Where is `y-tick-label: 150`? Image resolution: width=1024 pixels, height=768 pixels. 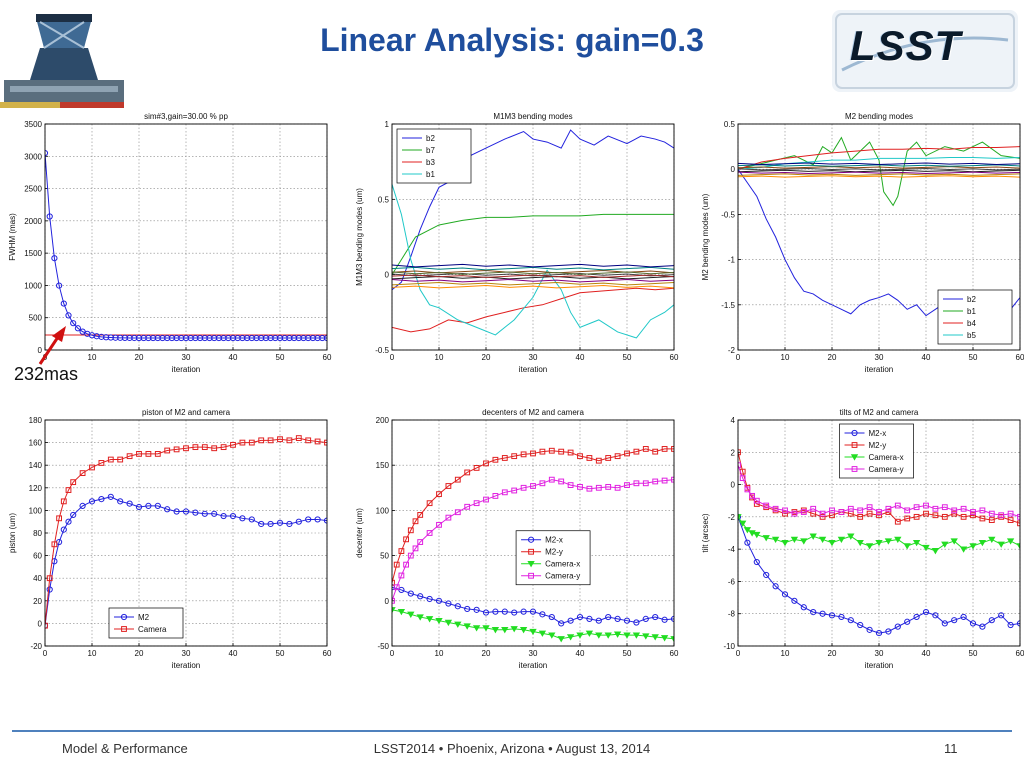 y-tick-label: 150 is located at coordinates (383, 465).